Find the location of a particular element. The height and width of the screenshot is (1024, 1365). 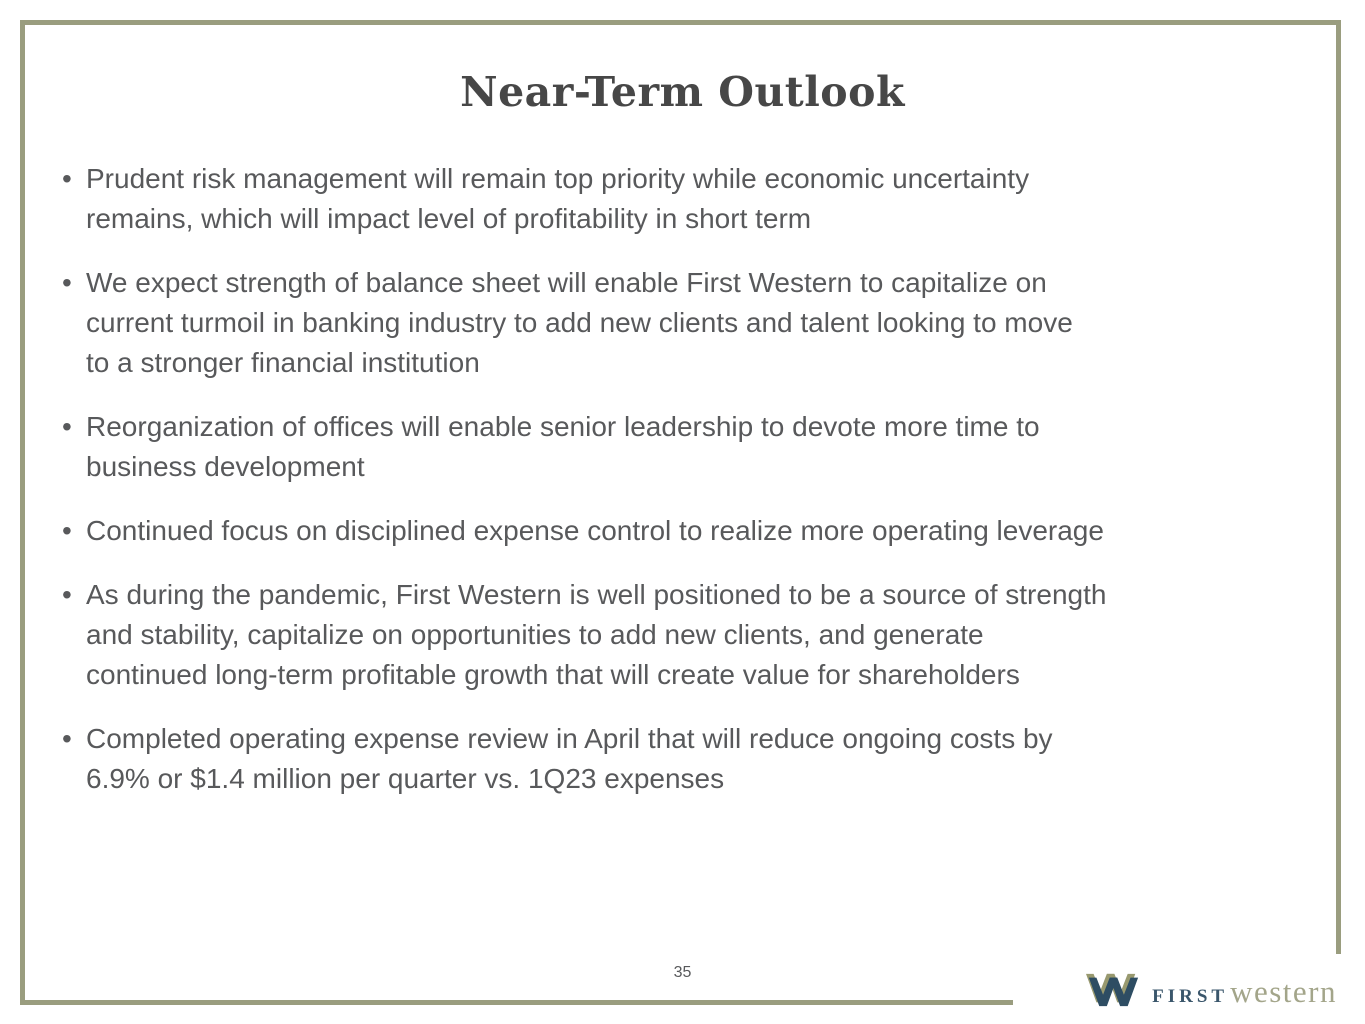

first-western-logo: FIRST western is located at coordinates (1211, 991).